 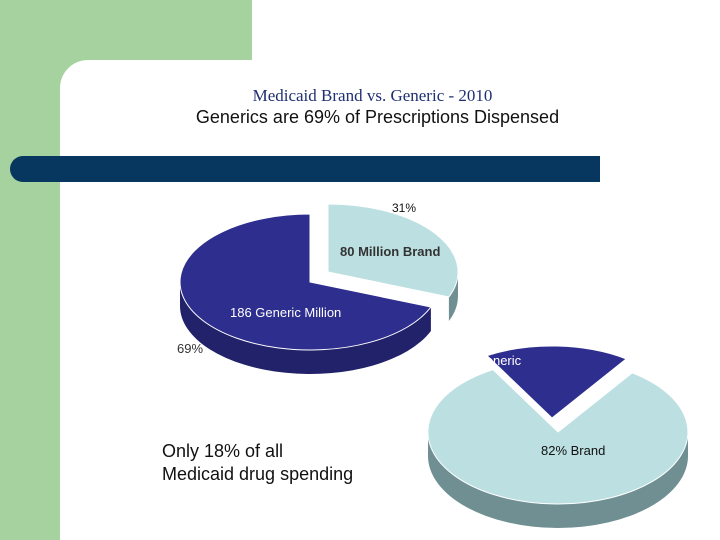 What do you see at coordinates (558, 480) in the screenshot?
I see `pie2-slice-brand-side` at bounding box center [558, 480].